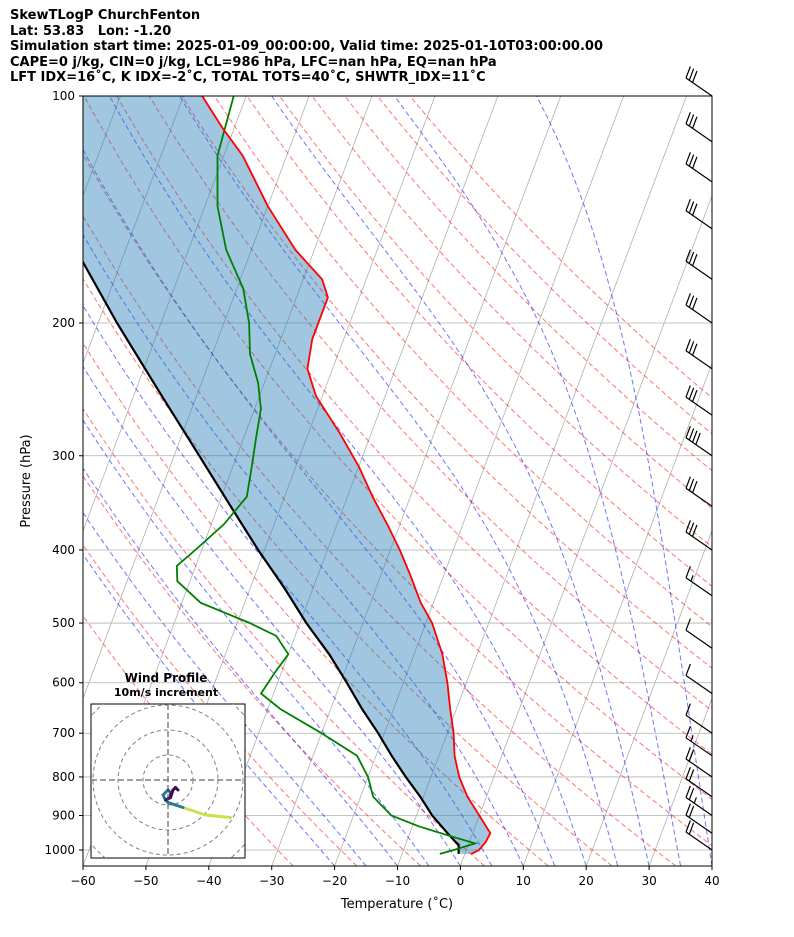 Image resolution: width=794 pixels, height=937 pixels. Describe the element at coordinates (63, 733) in the screenshot. I see `y-tick-label: 700` at that location.